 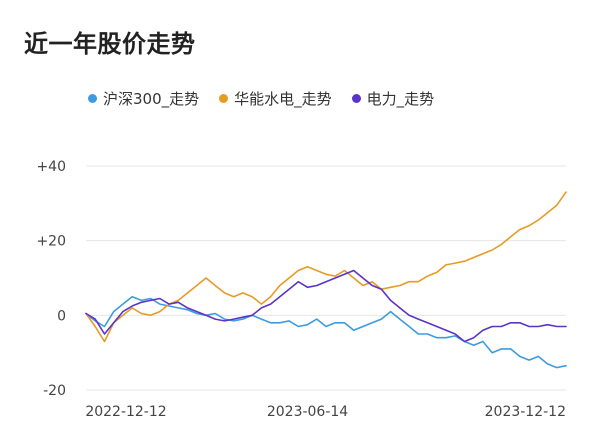 I want to click on y-tick-label: +20, so click(x=51, y=242).